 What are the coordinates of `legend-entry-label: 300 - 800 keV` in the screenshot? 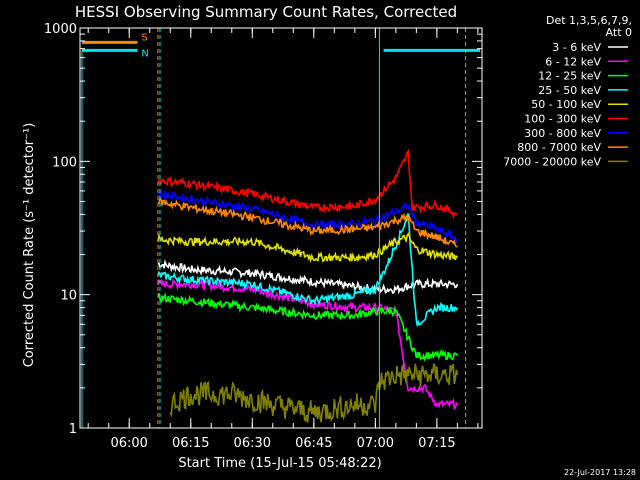 It's located at (562, 133).